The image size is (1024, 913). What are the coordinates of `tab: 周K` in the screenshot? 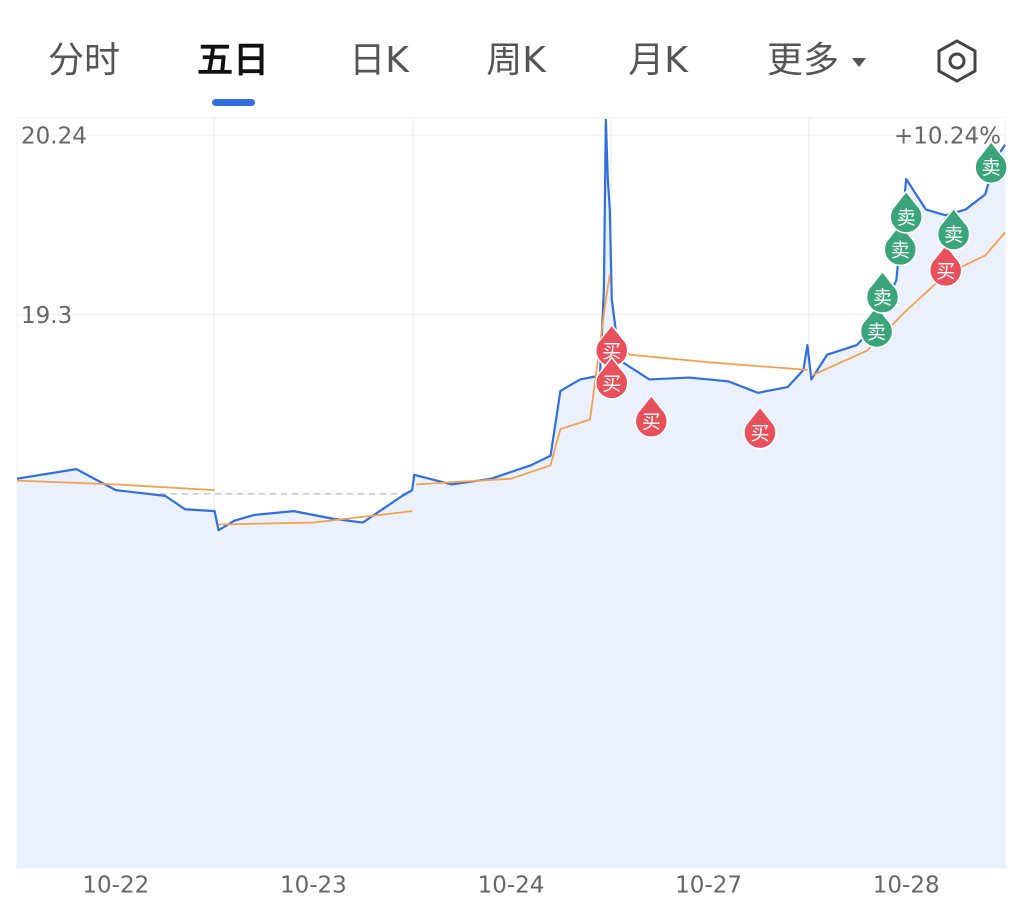 It's located at (516, 60).